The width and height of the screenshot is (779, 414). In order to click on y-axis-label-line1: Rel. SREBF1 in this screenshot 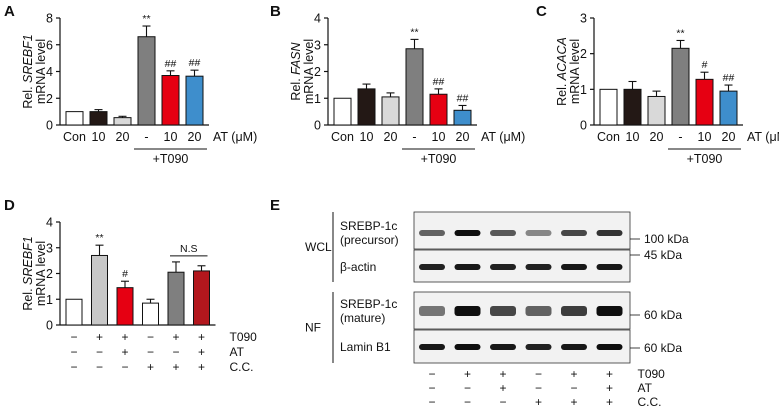, I will do `click(28, 71)`.